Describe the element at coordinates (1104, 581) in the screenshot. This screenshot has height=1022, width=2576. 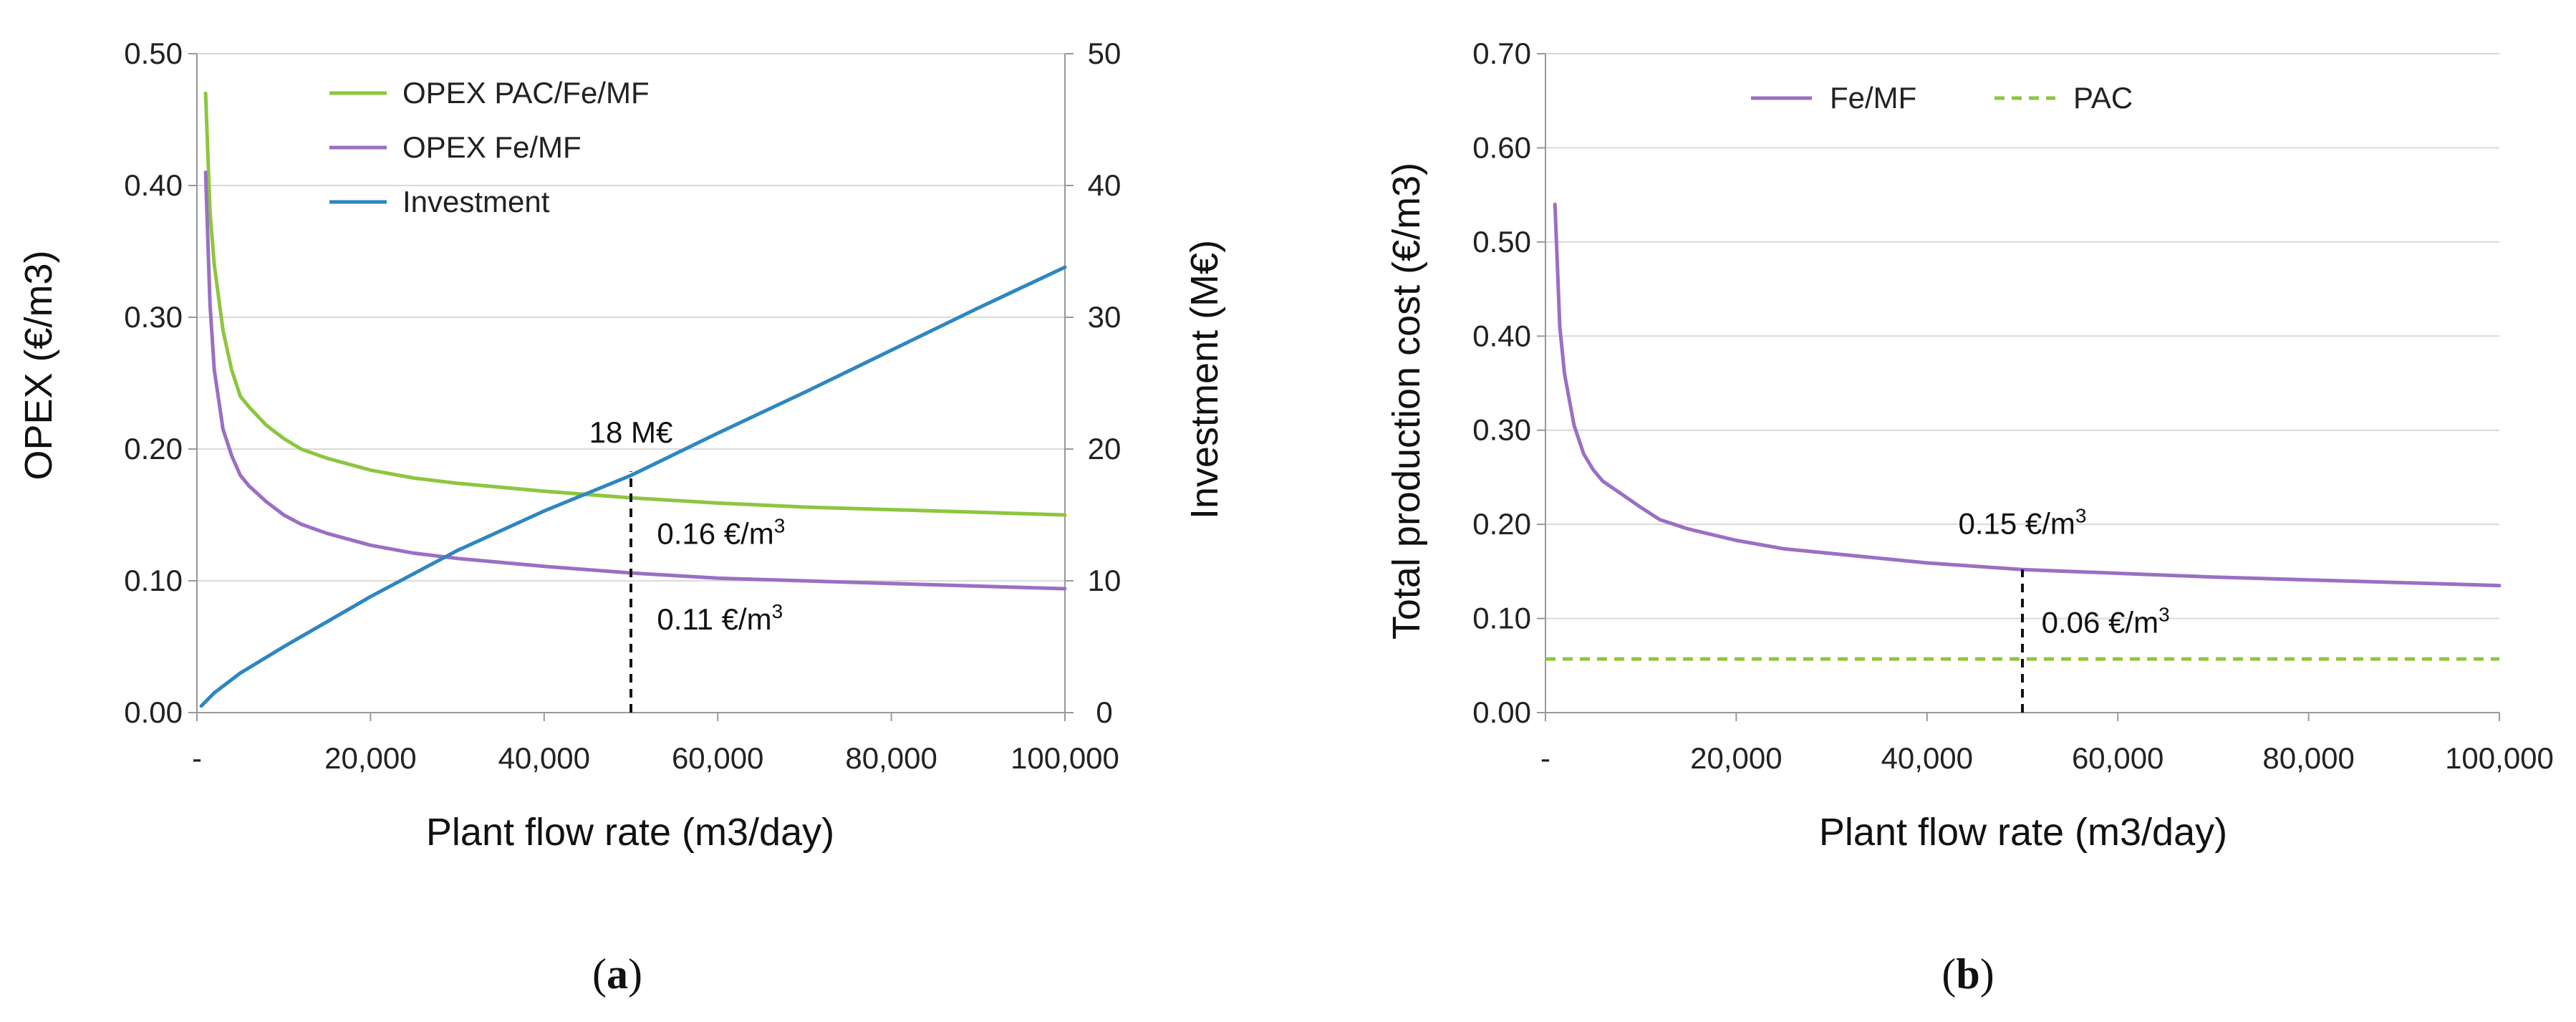
I see `y2-tick-label: 10` at that location.